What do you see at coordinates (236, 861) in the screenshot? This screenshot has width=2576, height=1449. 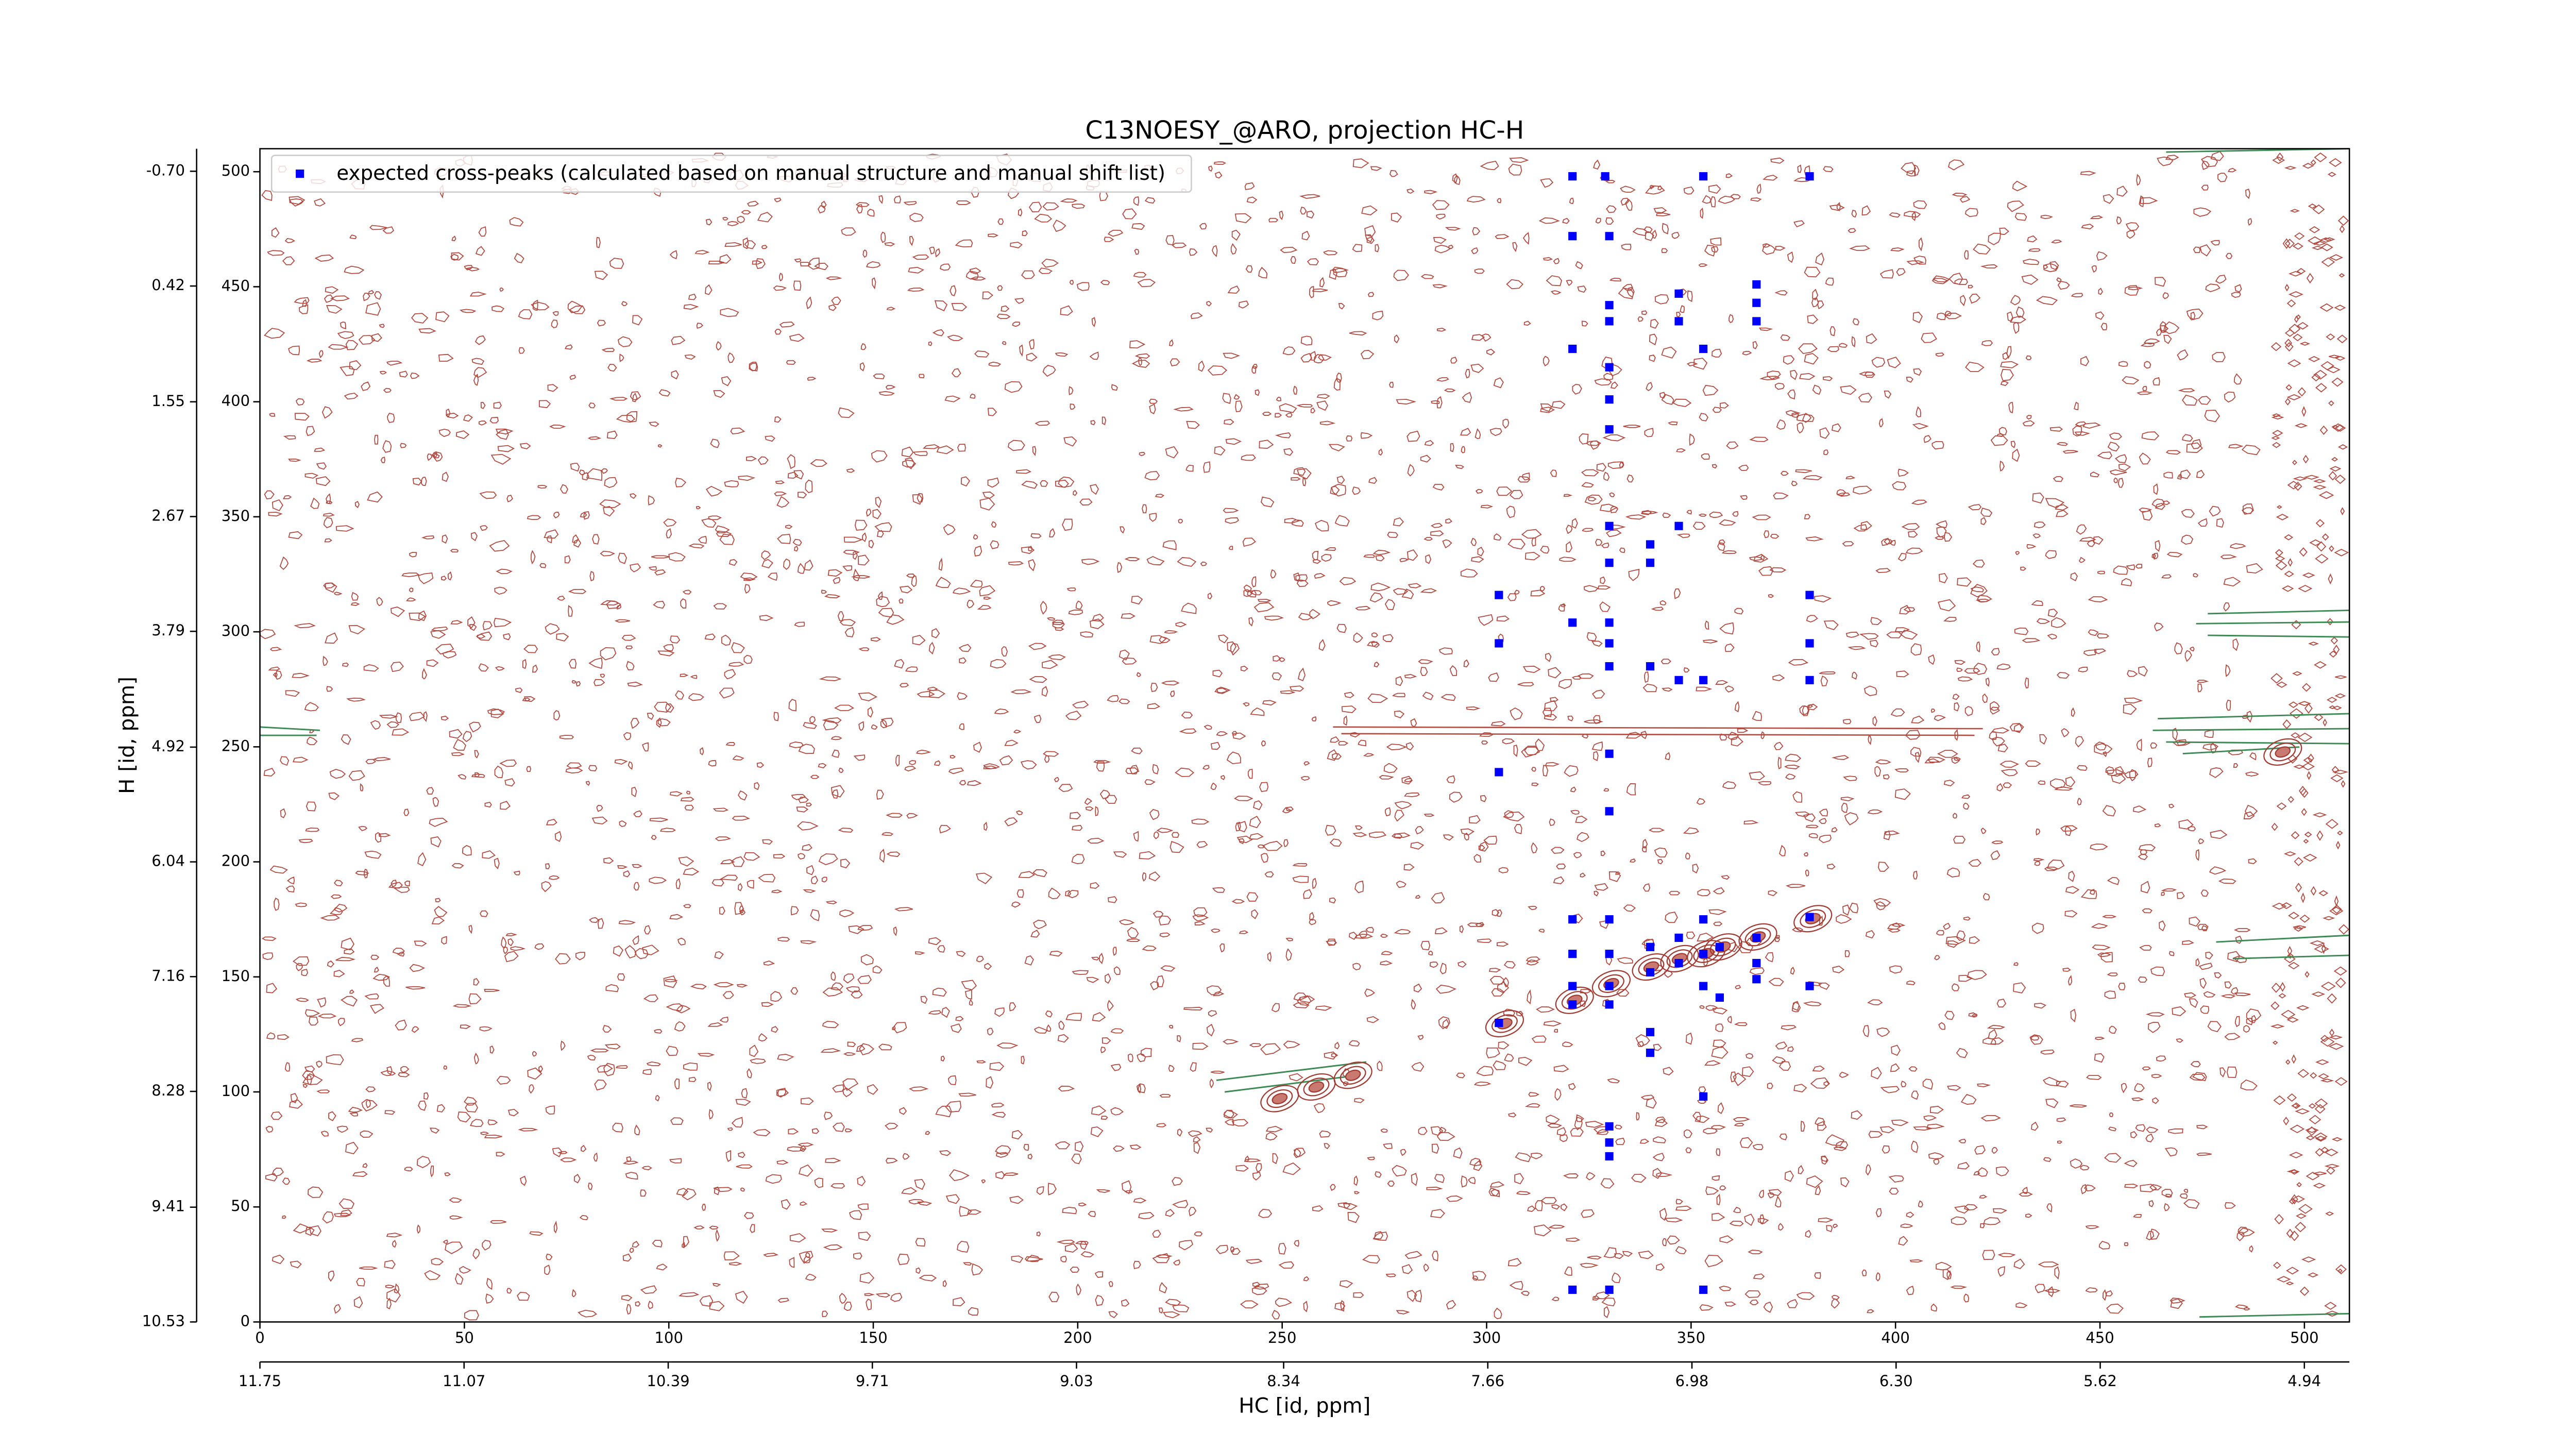 I see `y-tick-label: 200` at bounding box center [236, 861].